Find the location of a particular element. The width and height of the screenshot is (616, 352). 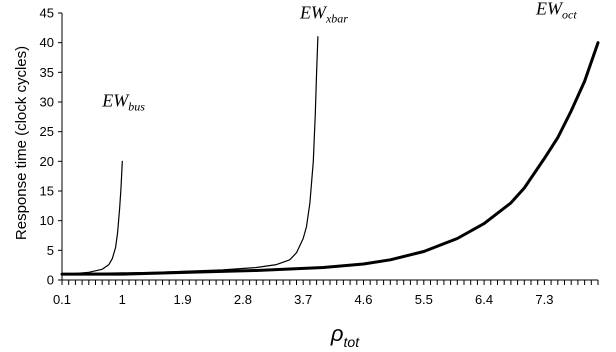

x-tick-label: 5.5 is located at coordinates (424, 299).